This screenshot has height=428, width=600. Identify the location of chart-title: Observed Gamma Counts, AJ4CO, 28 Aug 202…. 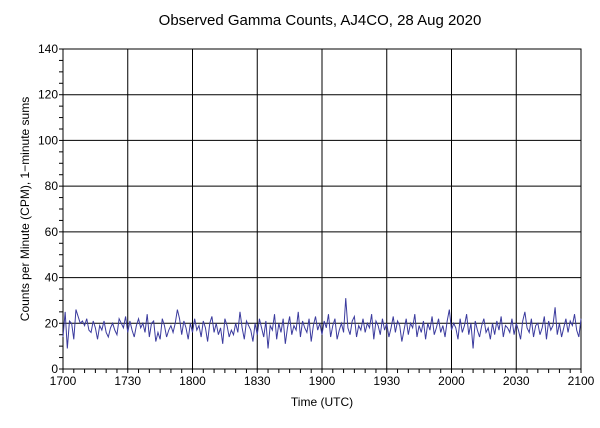
(320, 20).